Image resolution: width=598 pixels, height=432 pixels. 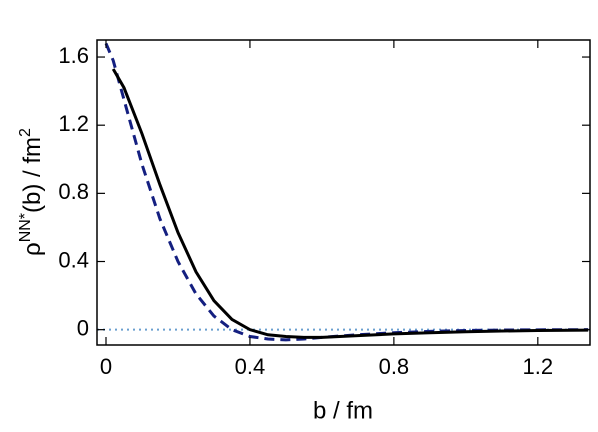 What do you see at coordinates (250, 366) in the screenshot?
I see `x-tick-label: 0.4` at bounding box center [250, 366].